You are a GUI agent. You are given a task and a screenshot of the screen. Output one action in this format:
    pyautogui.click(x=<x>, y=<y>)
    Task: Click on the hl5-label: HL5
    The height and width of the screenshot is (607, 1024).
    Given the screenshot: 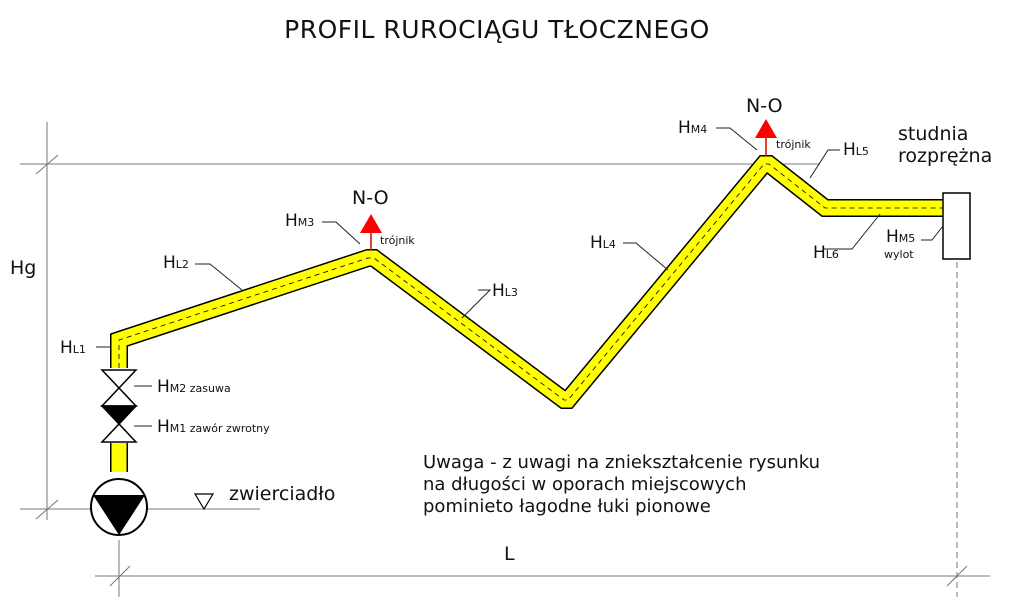 What is the action you would take?
    pyautogui.click(x=856, y=150)
    